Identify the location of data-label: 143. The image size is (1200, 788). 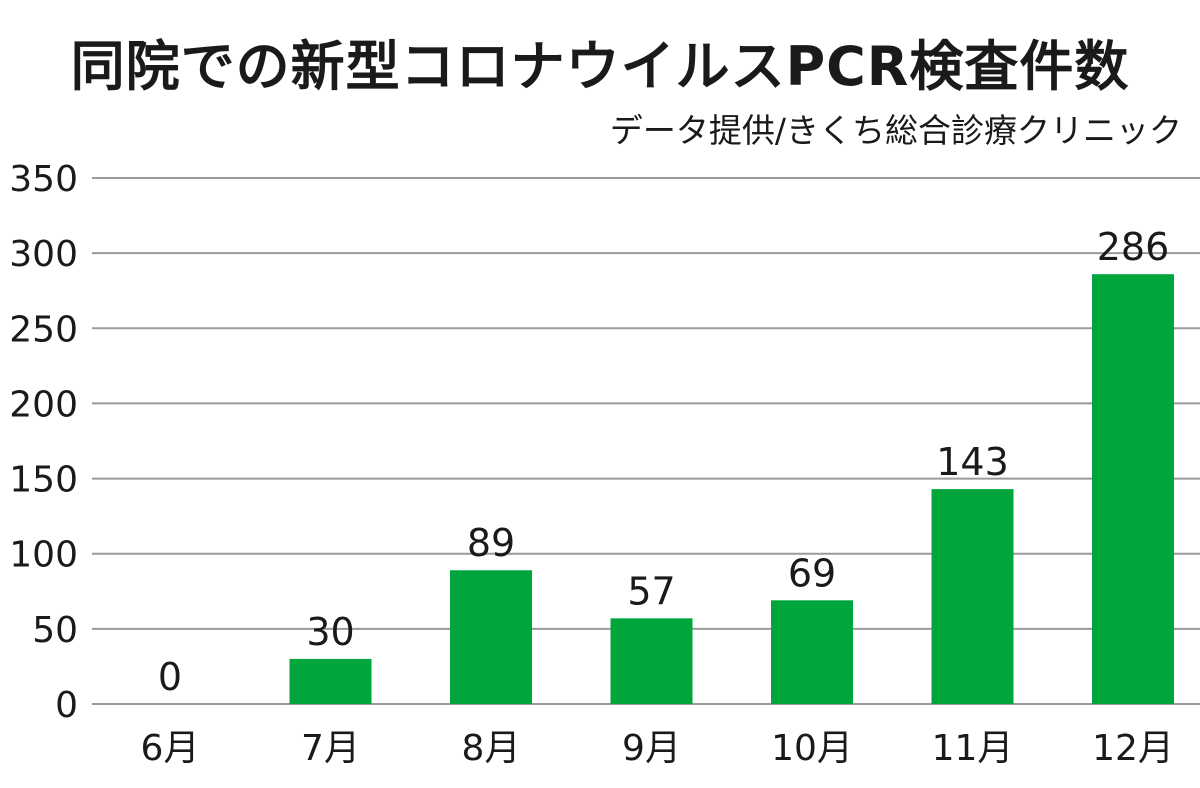
(972, 462).